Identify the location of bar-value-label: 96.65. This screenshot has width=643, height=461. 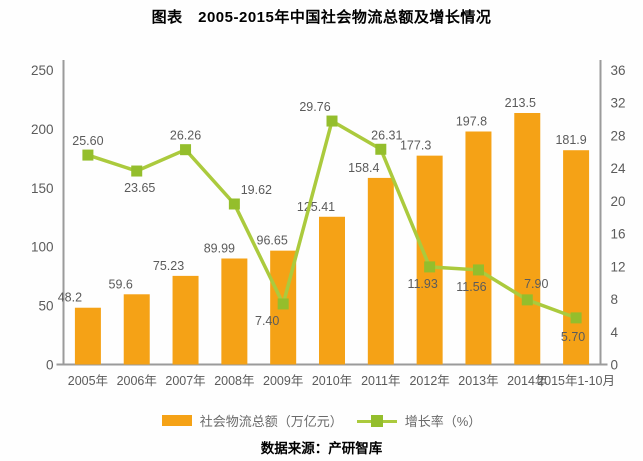
(272, 241).